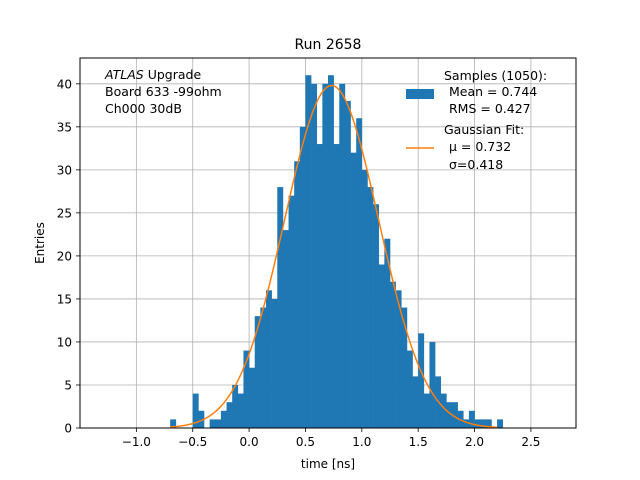 The image size is (640, 480). What do you see at coordinates (136, 442) in the screenshot?
I see `x-tick-label: −1.0` at bounding box center [136, 442].